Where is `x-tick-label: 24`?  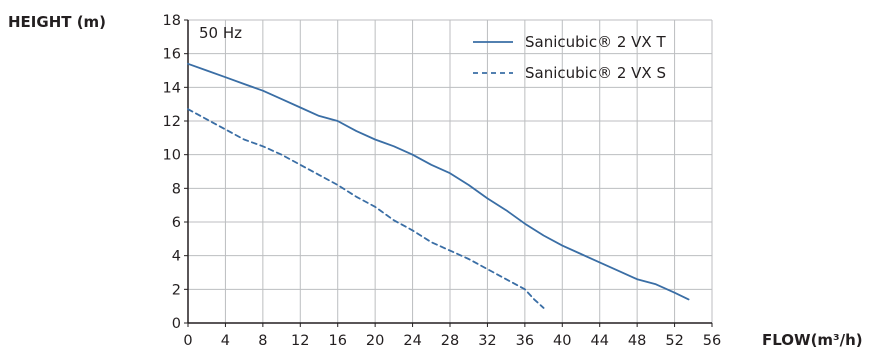 x-tick-label: 24 is located at coordinates (412, 340).